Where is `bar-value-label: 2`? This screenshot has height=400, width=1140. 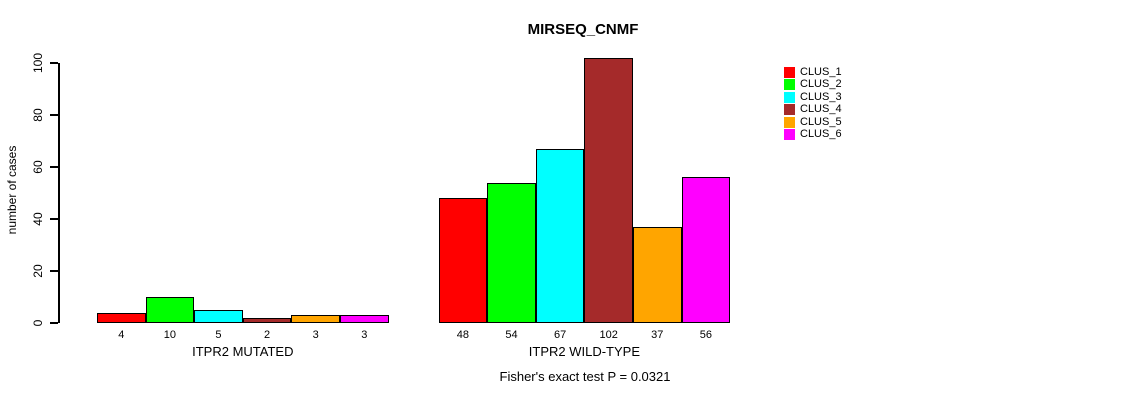
bar-value-label: 2 is located at coordinates (267, 335).